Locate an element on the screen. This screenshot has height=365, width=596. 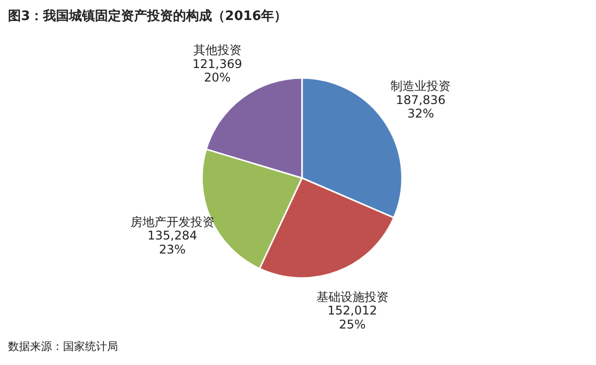
data-label: 121,369 20% is located at coordinates (217, 70).